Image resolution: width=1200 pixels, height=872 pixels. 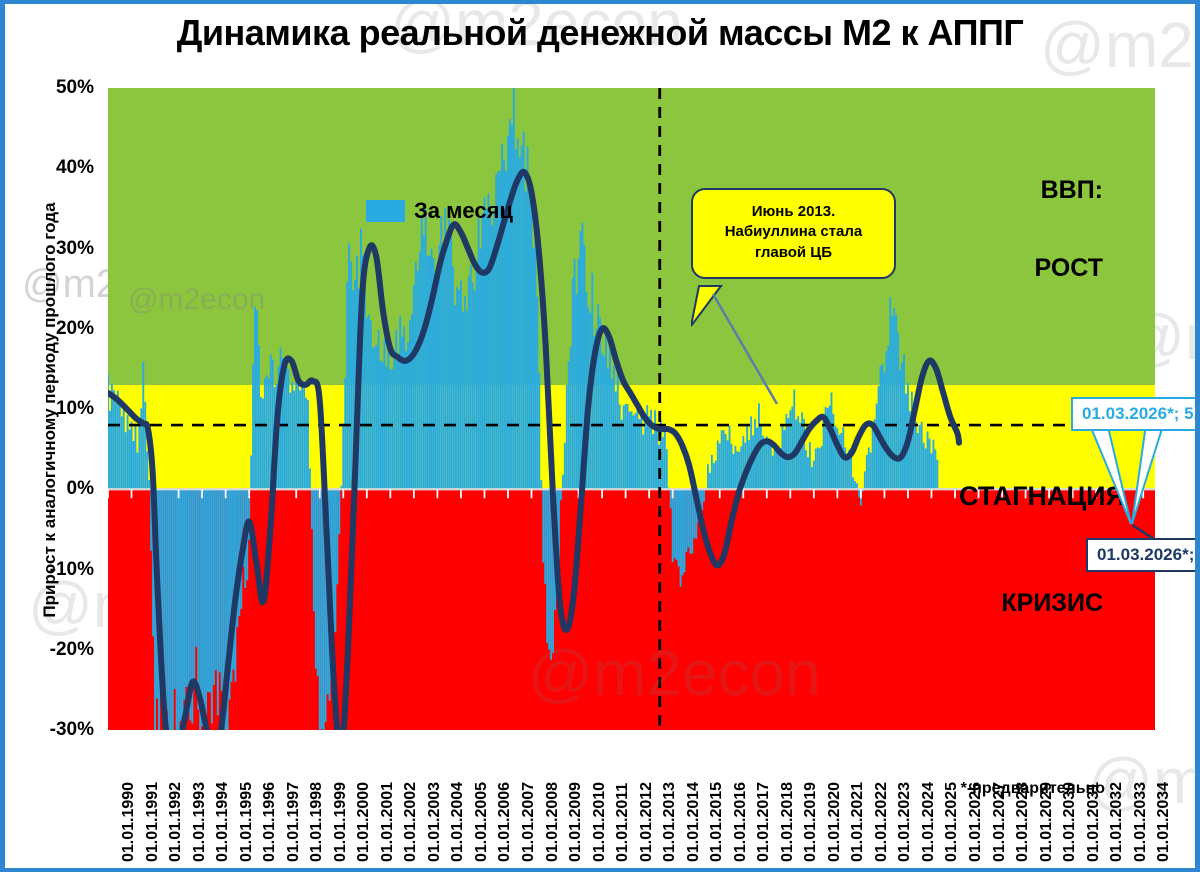 I want to click on y-tick-label: 30%, so click(x=74, y=248).